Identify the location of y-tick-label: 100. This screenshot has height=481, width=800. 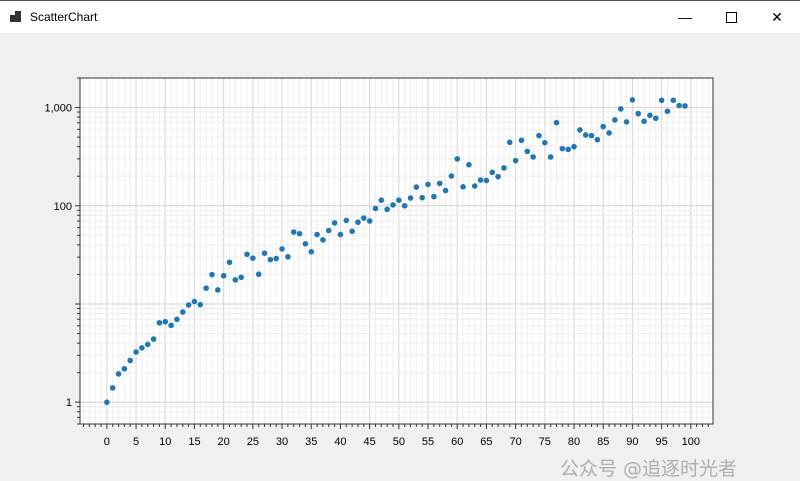
(63, 207).